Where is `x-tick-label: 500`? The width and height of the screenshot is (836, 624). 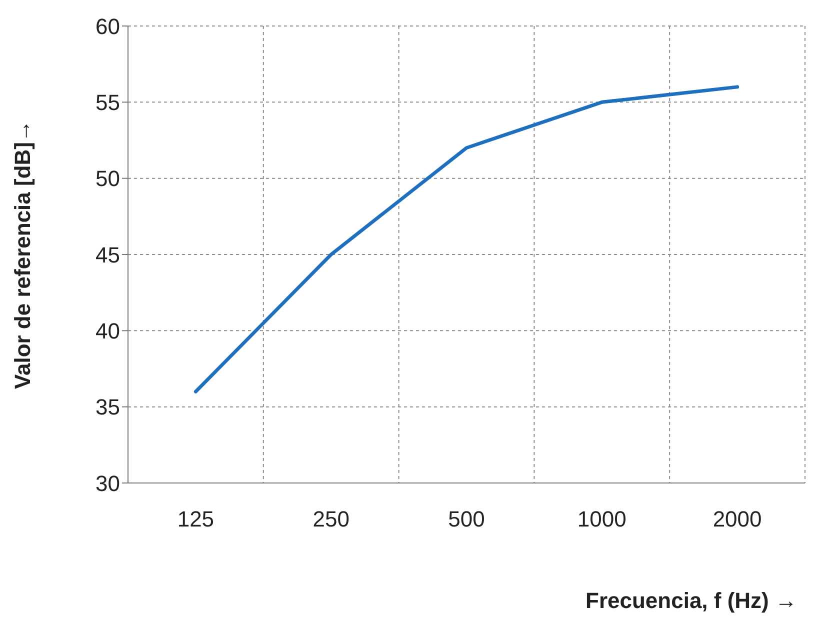
x-tick-label: 500 is located at coordinates (466, 519).